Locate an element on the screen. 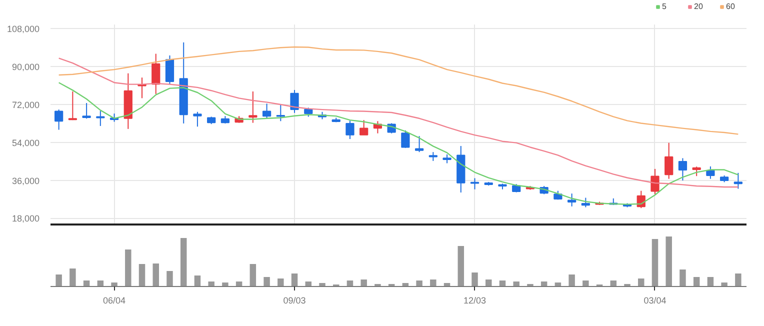 The image size is (764, 326). legend-label: 60 is located at coordinates (731, 6).